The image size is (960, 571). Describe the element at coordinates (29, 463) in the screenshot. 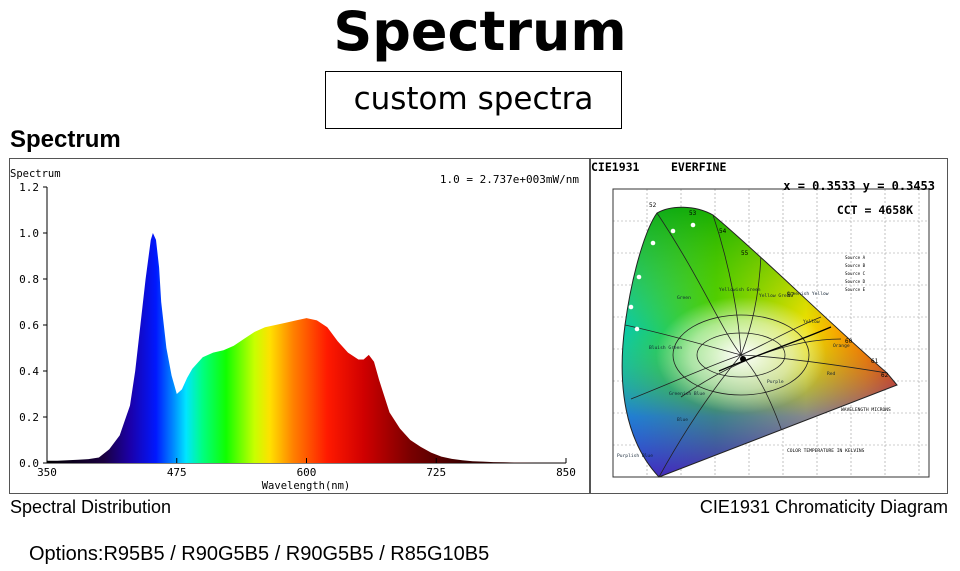

I see `y-tick-label: 0.0` at that location.